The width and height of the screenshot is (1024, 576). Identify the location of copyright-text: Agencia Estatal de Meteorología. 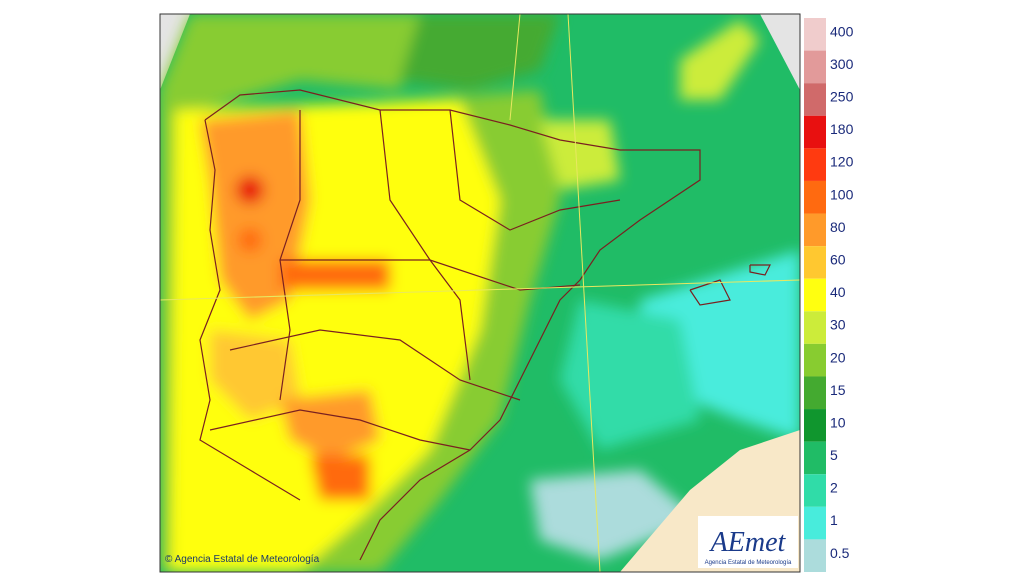
(247, 559).